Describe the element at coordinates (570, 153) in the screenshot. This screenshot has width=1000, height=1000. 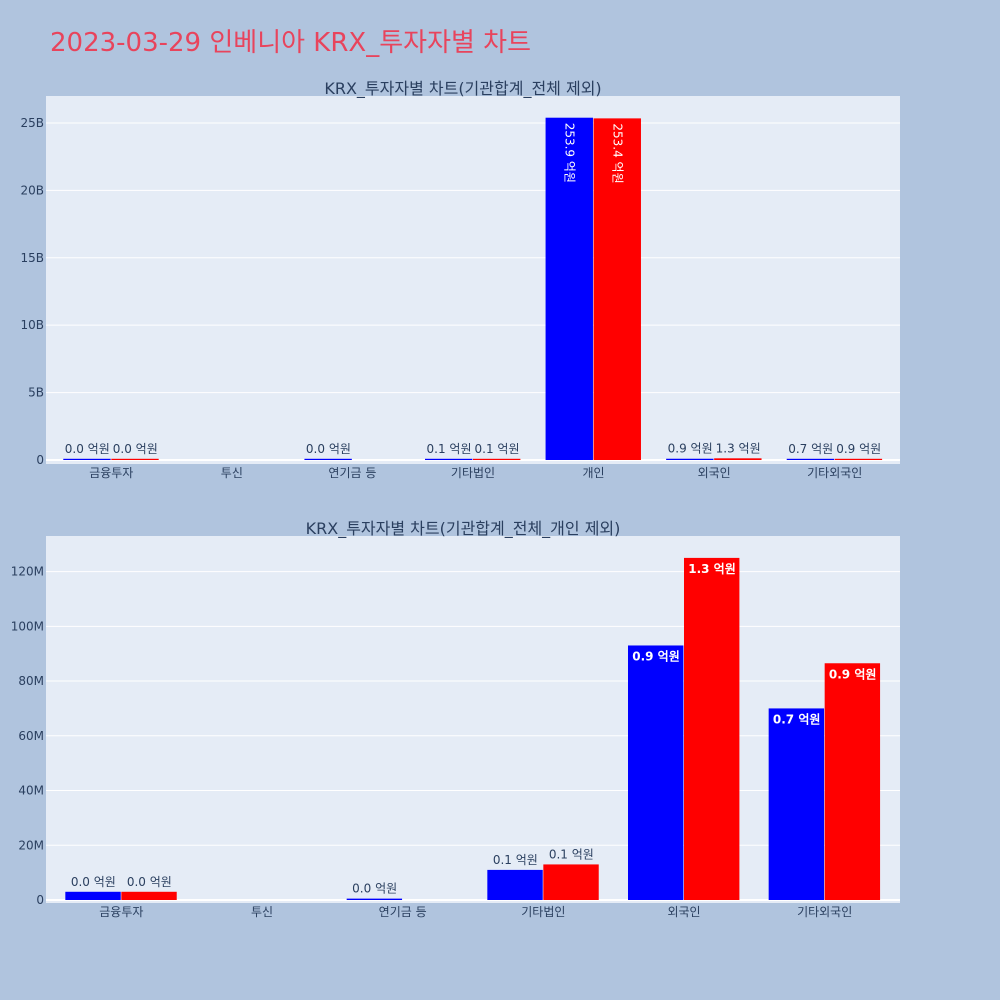
I see `data-label: 253.9 억원` at that location.